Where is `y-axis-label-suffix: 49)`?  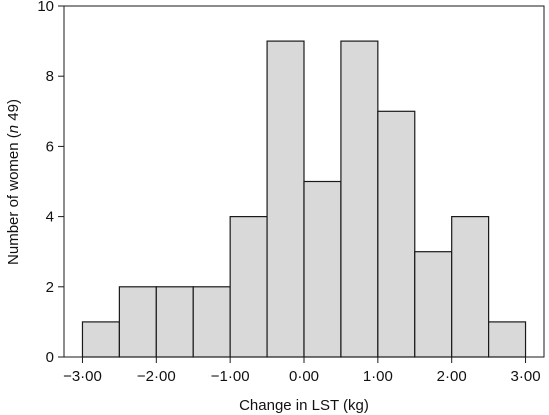
y-axis-label-suffix: 49) is located at coordinates (13, 112).